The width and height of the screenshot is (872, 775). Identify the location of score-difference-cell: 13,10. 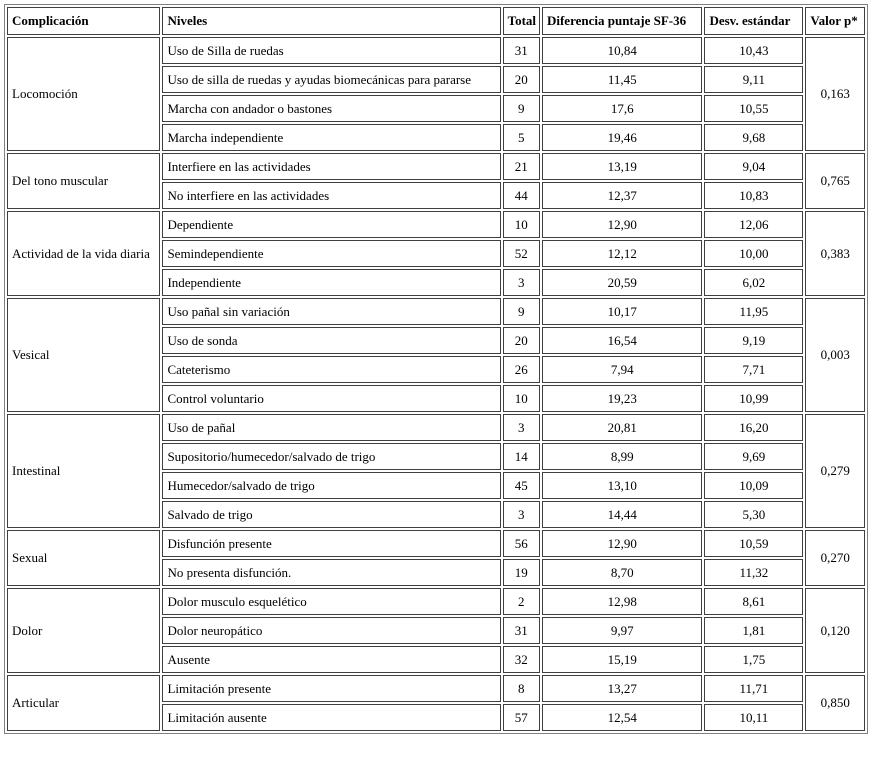
(622, 485).